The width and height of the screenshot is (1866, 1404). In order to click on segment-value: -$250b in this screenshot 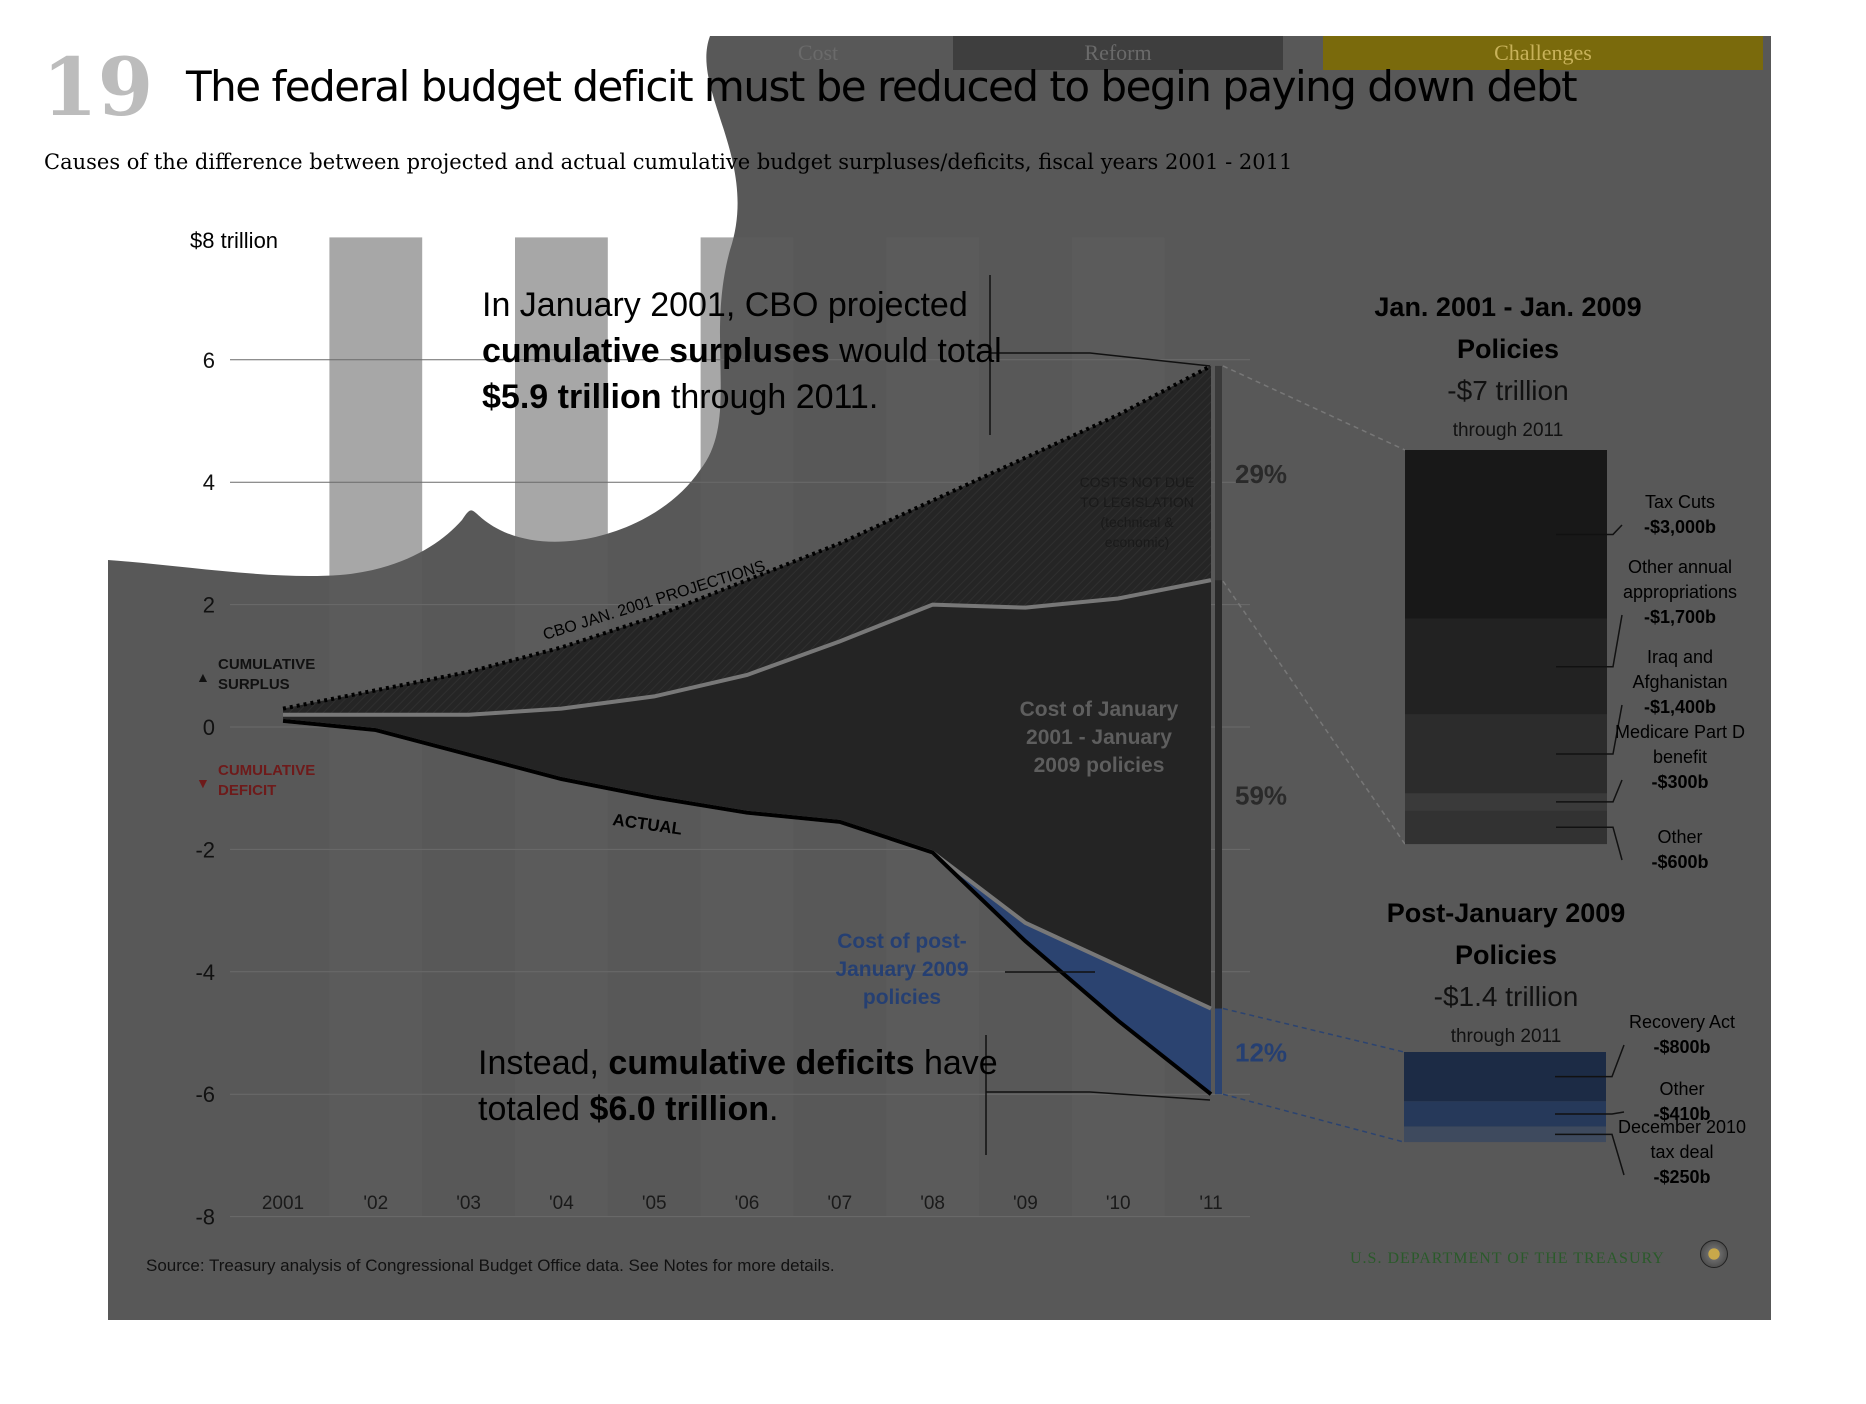, I will do `click(1681, 1177)`.